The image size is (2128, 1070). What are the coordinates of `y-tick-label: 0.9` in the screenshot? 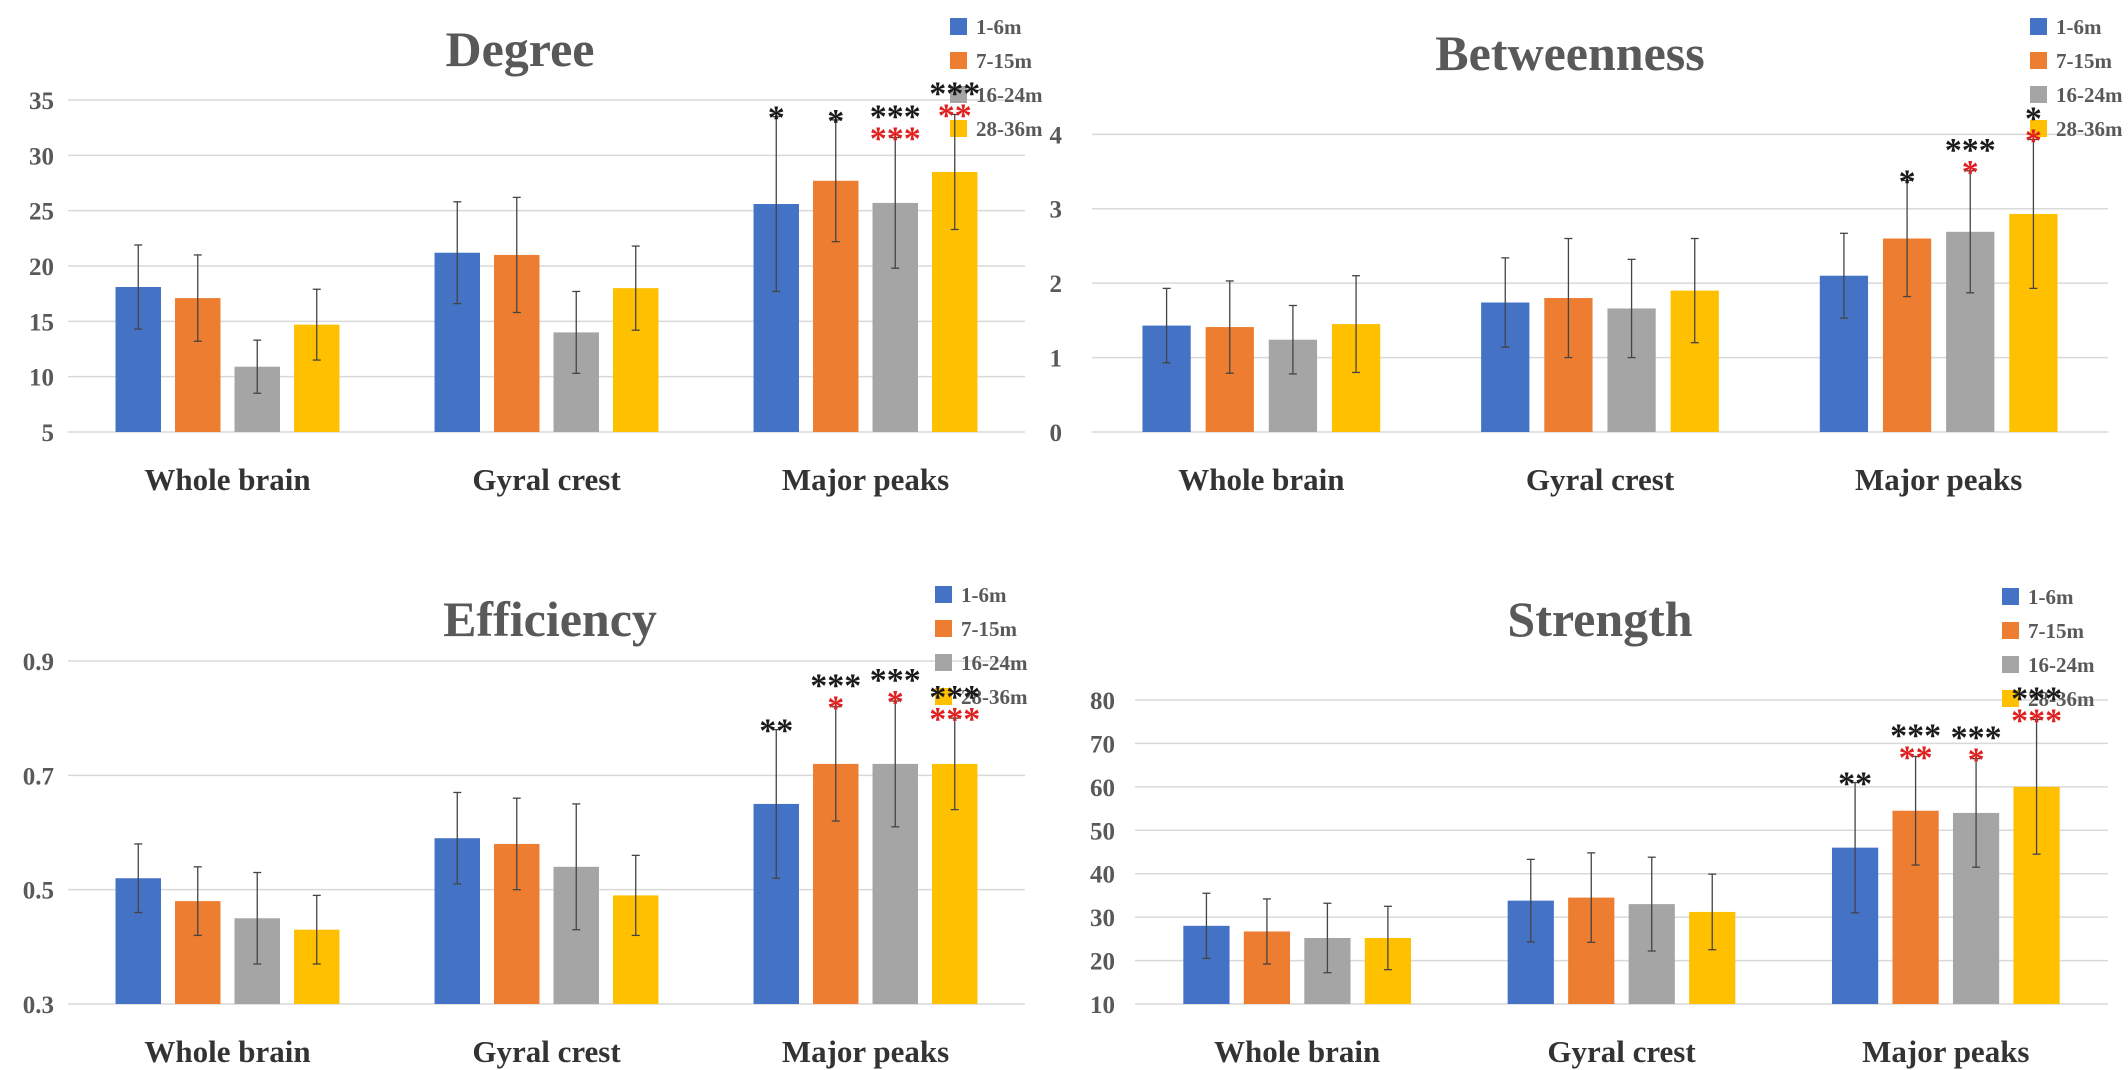 It's located at (38, 662).